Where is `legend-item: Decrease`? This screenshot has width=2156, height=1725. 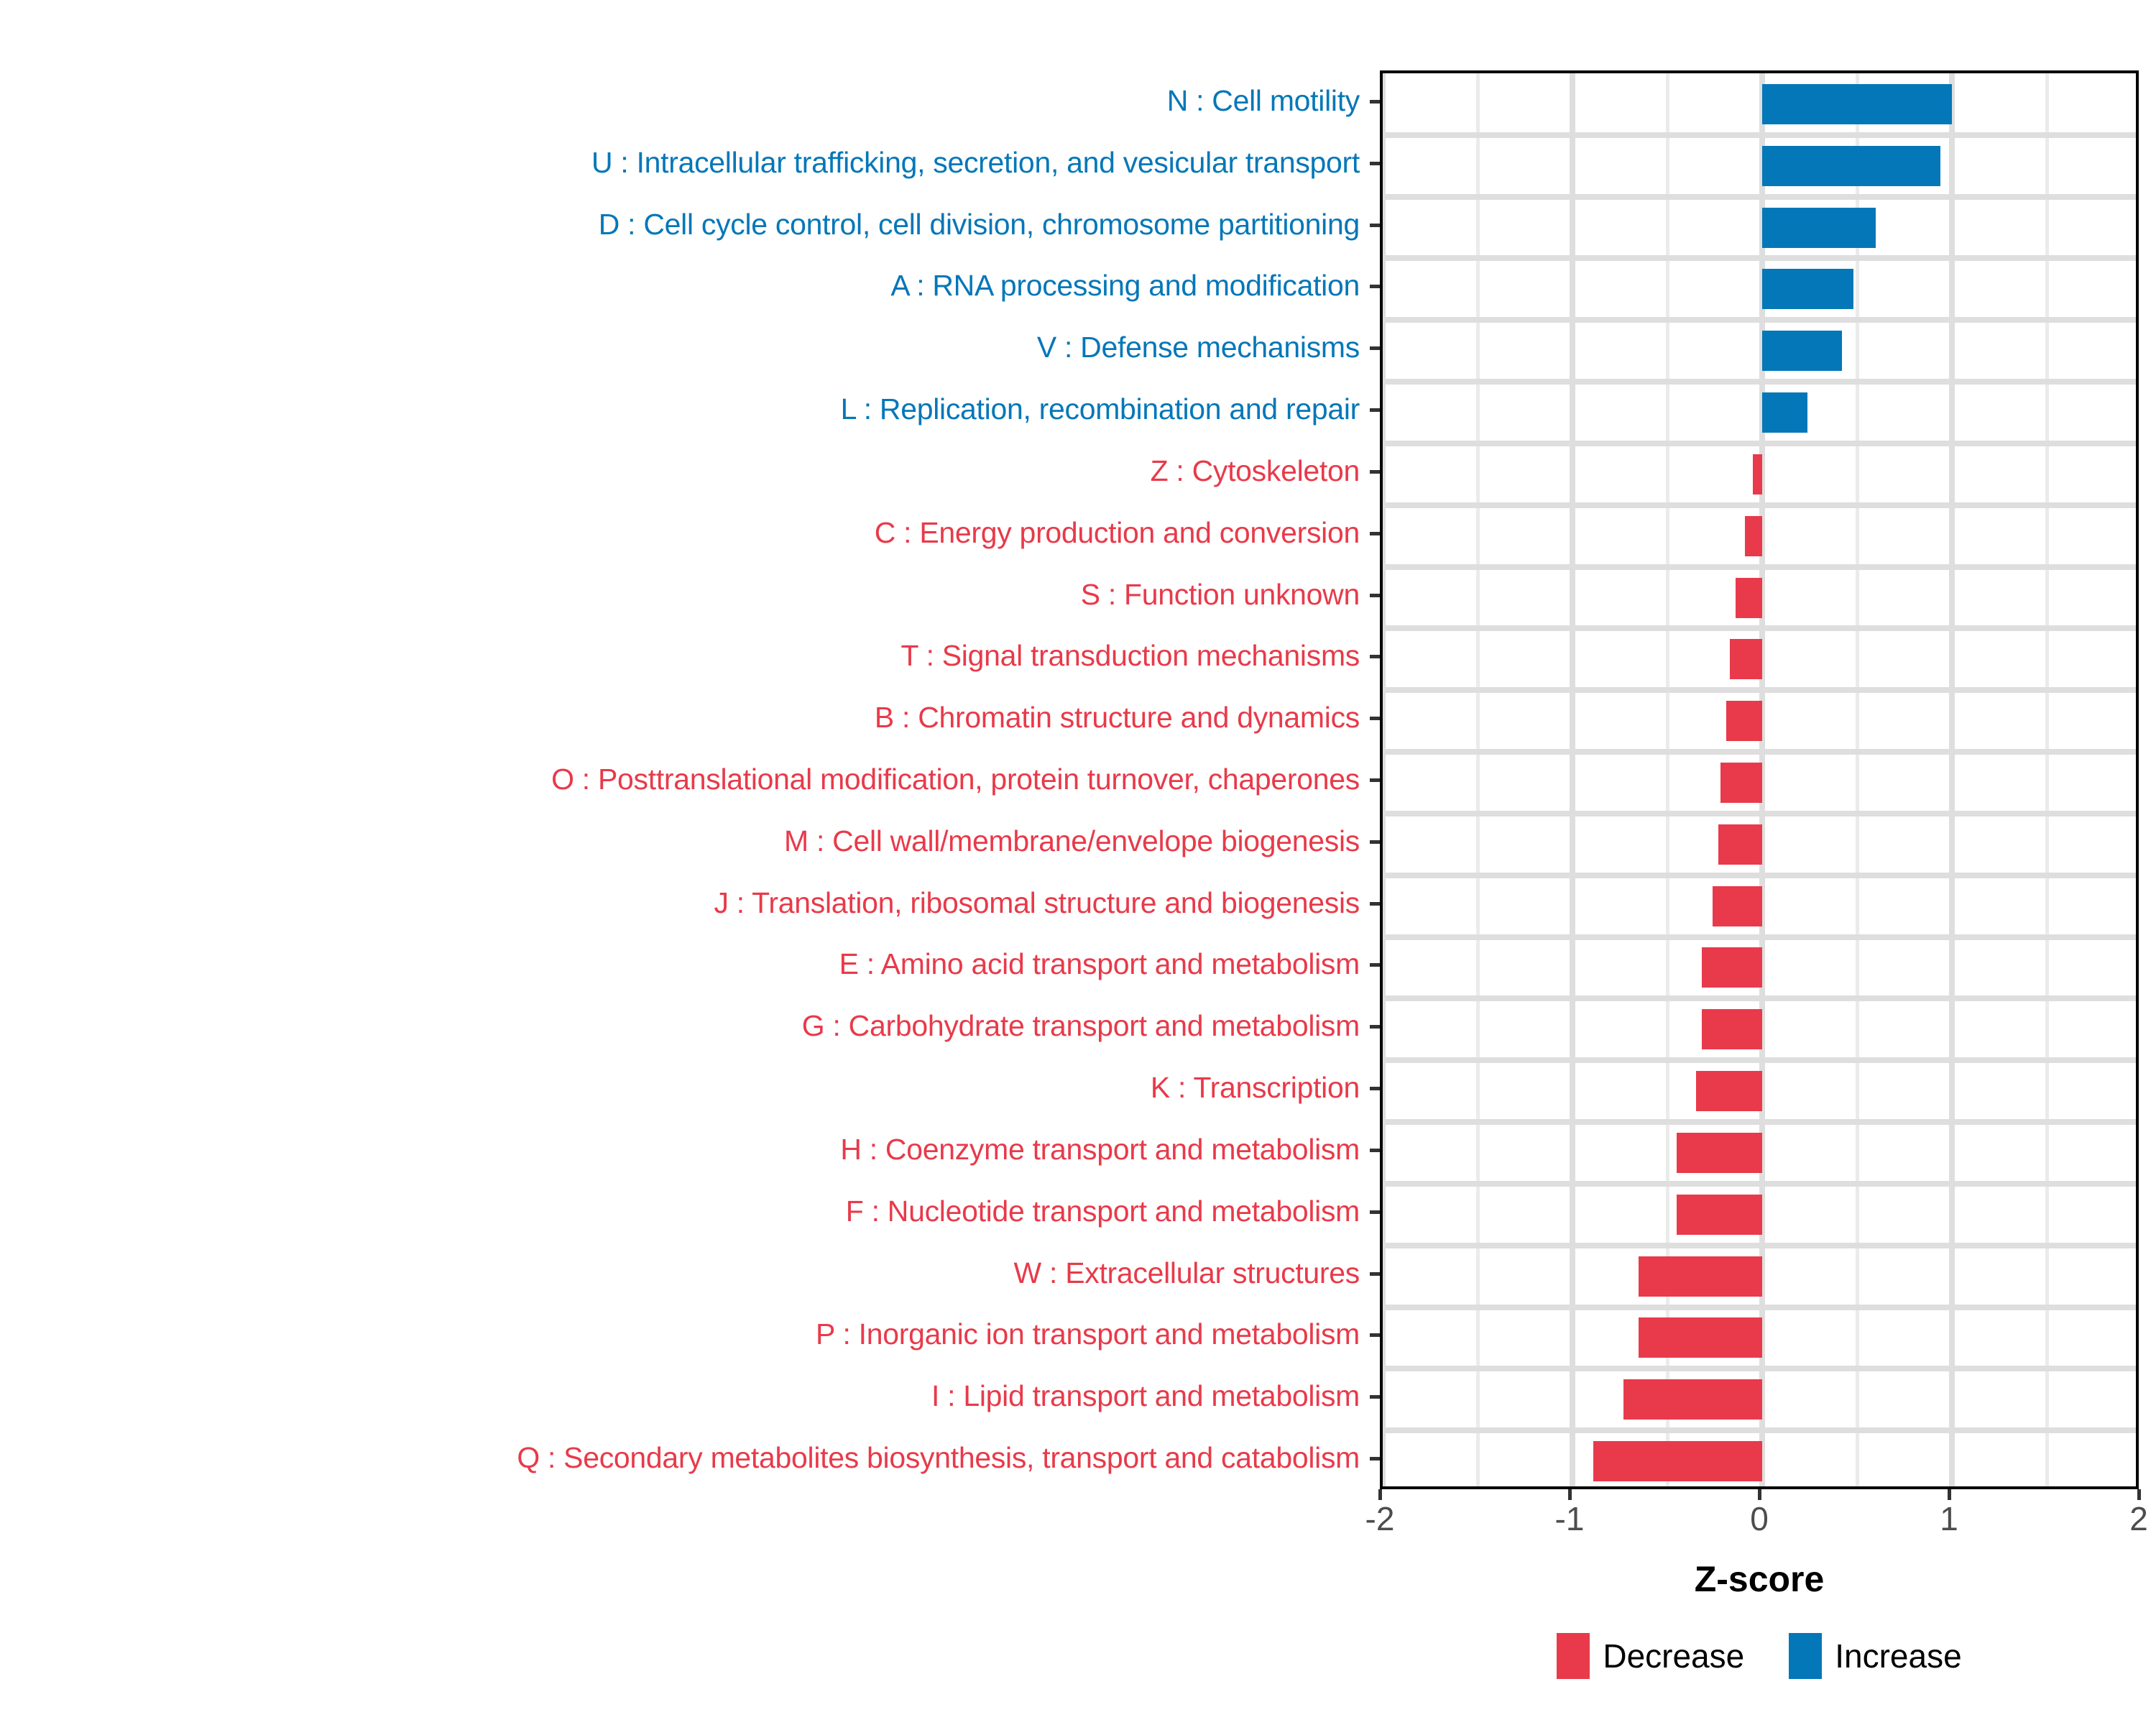
legend-item: Decrease is located at coordinates (1651, 1656).